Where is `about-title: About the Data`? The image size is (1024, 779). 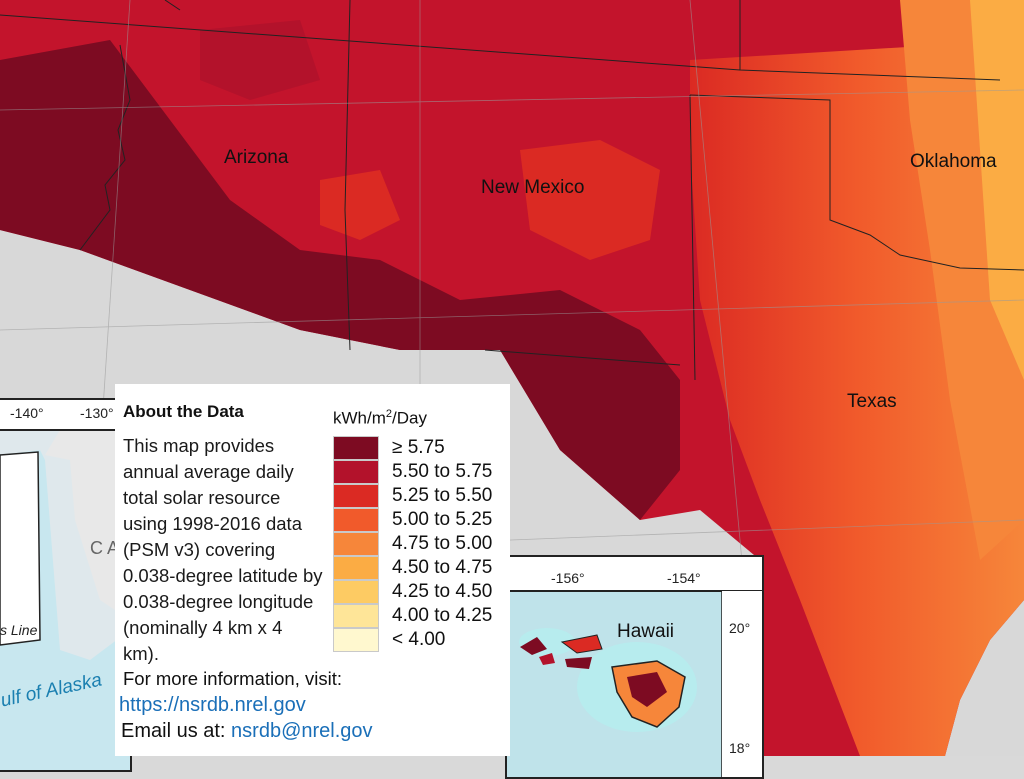 about-title: About the Data is located at coordinates (183, 411).